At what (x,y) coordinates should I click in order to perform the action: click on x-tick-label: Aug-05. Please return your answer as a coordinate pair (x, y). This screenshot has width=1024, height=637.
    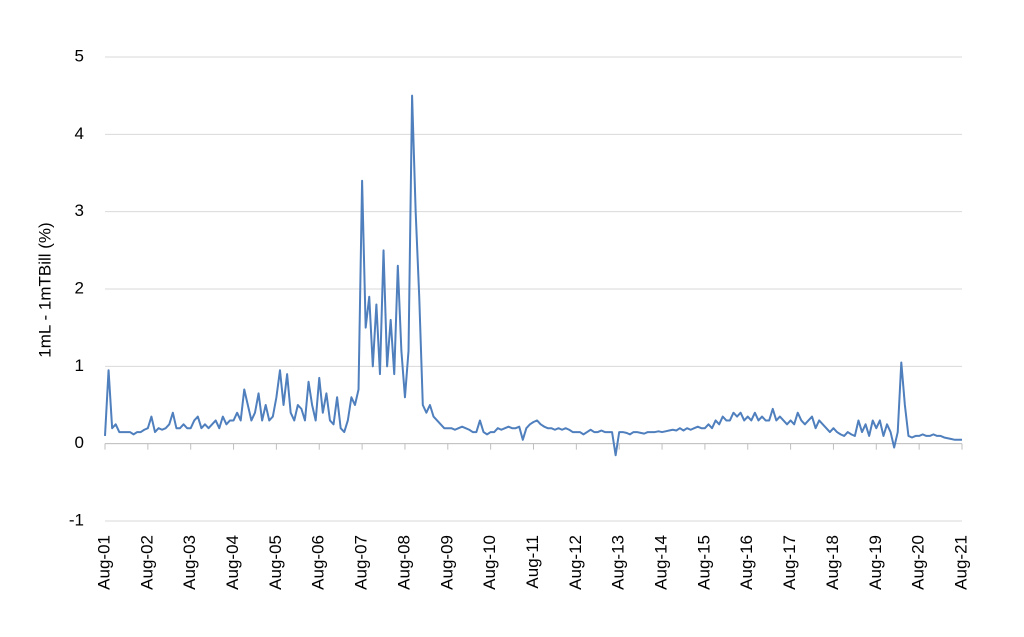
    Looking at the image, I should click on (275, 562).